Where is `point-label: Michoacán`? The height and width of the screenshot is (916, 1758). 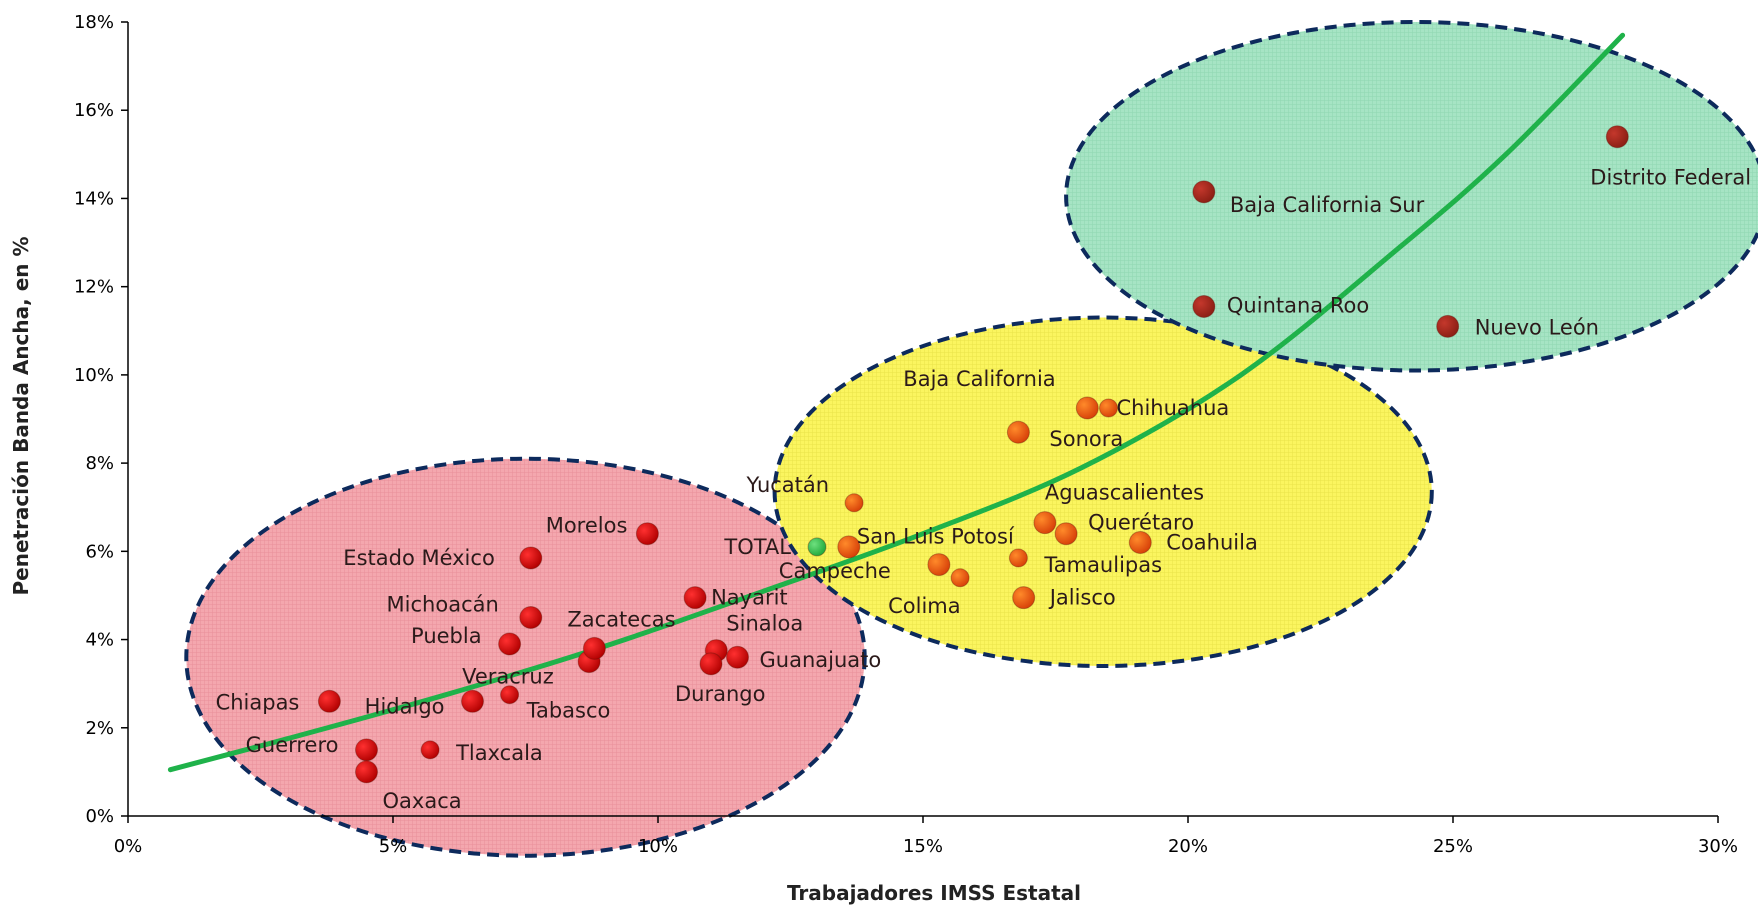
point-label: Michoacán is located at coordinates (443, 605).